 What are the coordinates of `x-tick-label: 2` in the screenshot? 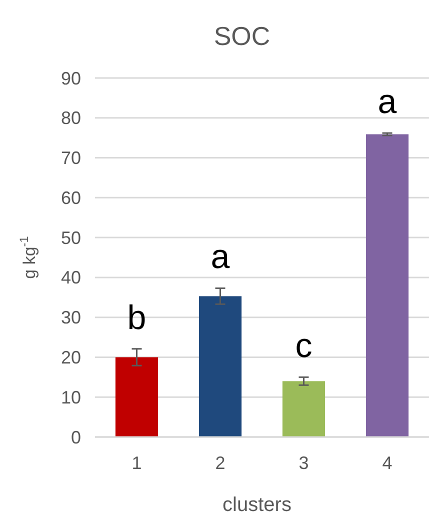 It's located at (220, 463).